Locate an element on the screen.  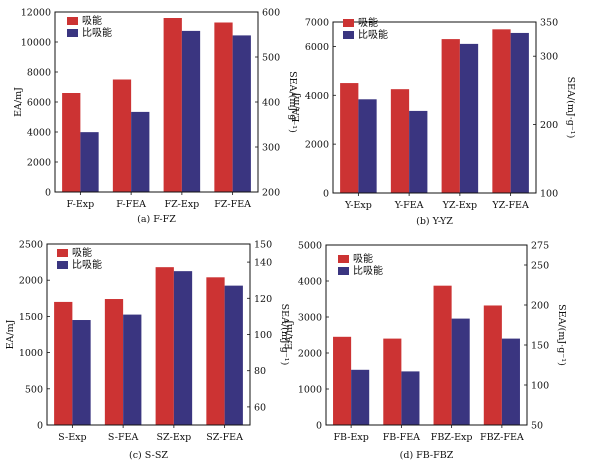
bar-sea-yz-exp is located at coordinates (469, 118).